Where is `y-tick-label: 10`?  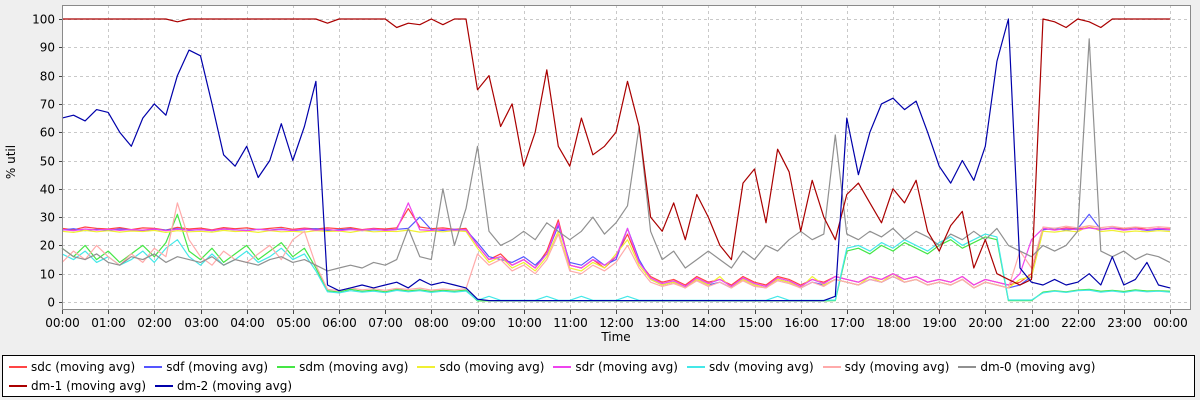
y-tick-label: 10 is located at coordinates (47, 275).